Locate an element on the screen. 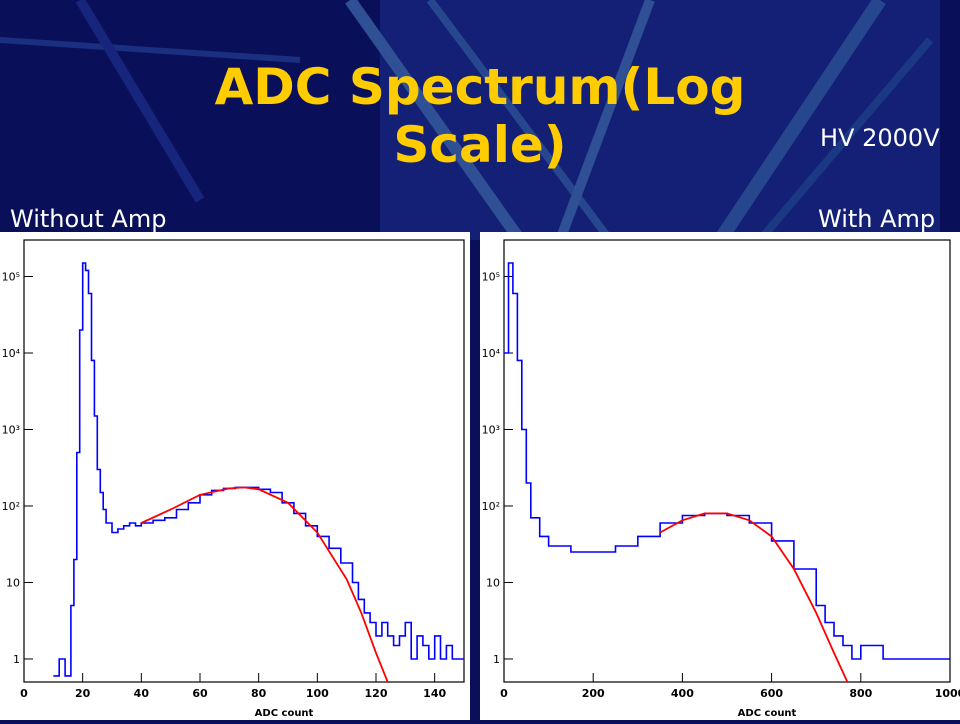 This screenshot has width=960, height=724. x-tick-label: 800 is located at coordinates (860, 693).